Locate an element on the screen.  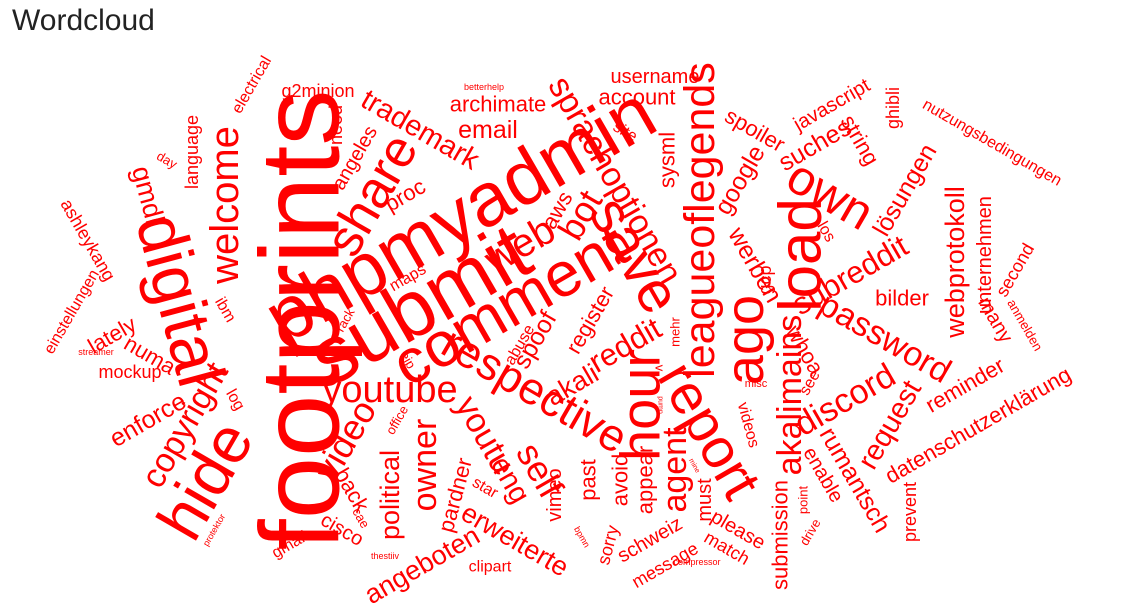
word-akalimains: akalimains is located at coordinates (790, 395).